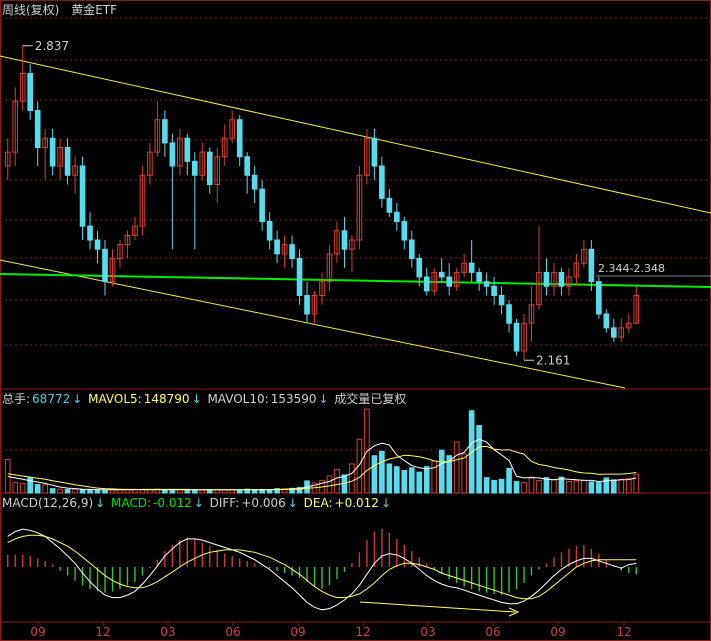  What do you see at coordinates (293, 399) in the screenshot?
I see `mavol10-value: 153590` at bounding box center [293, 399].